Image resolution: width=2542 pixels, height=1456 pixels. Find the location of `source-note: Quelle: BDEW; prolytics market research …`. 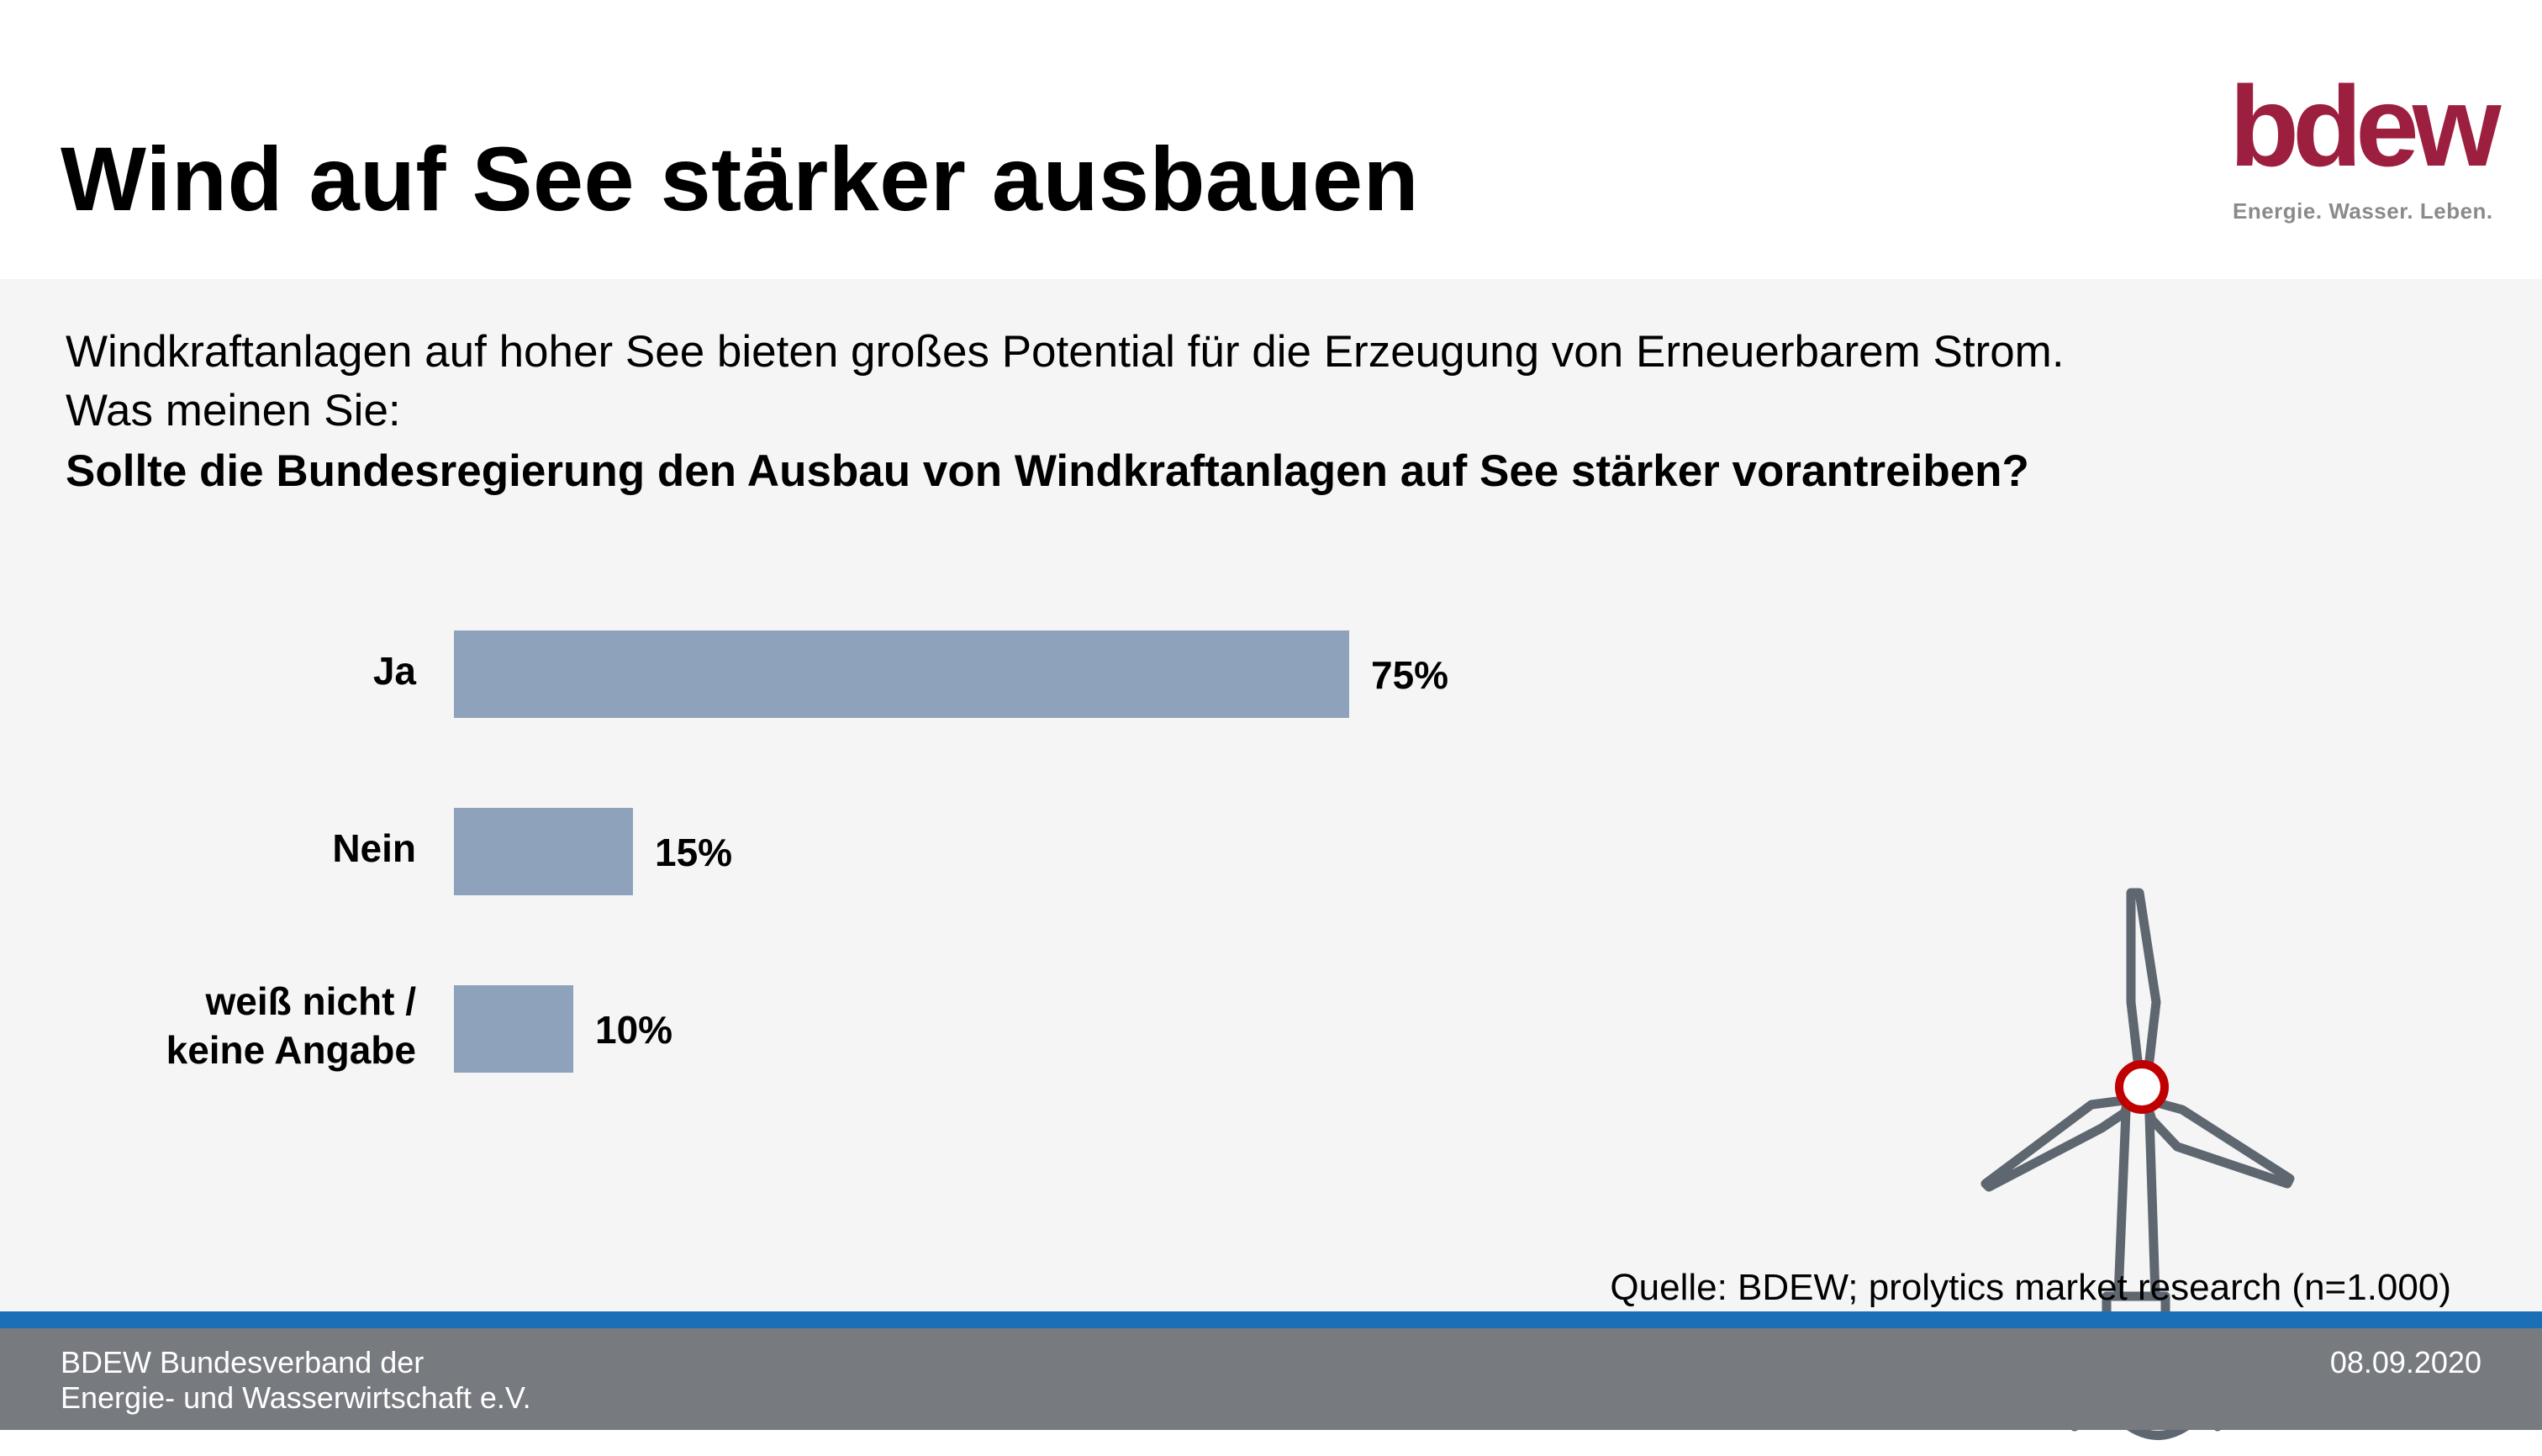

source-note: Quelle: BDEW; prolytics market research … is located at coordinates (2030, 1287).